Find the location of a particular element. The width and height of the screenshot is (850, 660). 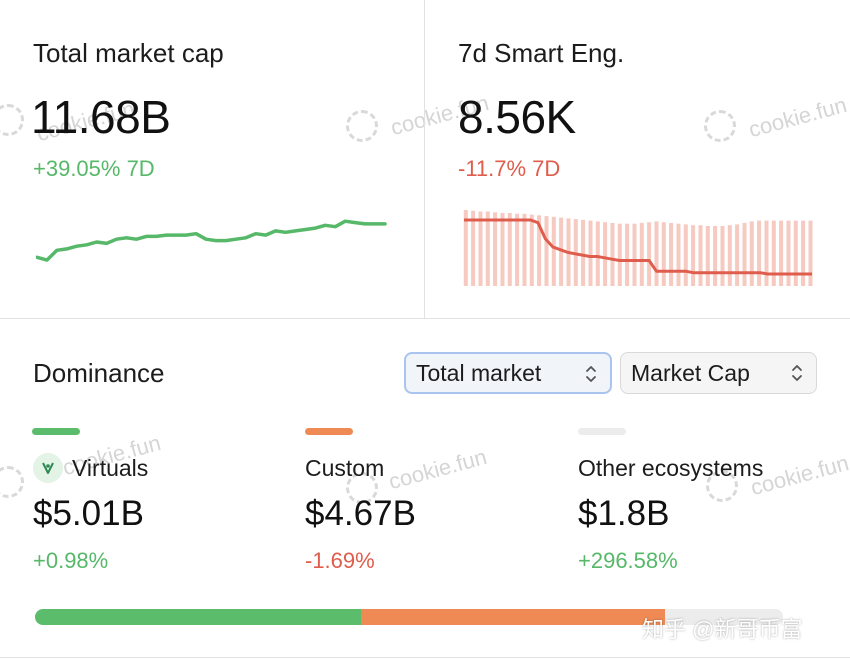

custom-legend-bar is located at coordinates (329, 431).